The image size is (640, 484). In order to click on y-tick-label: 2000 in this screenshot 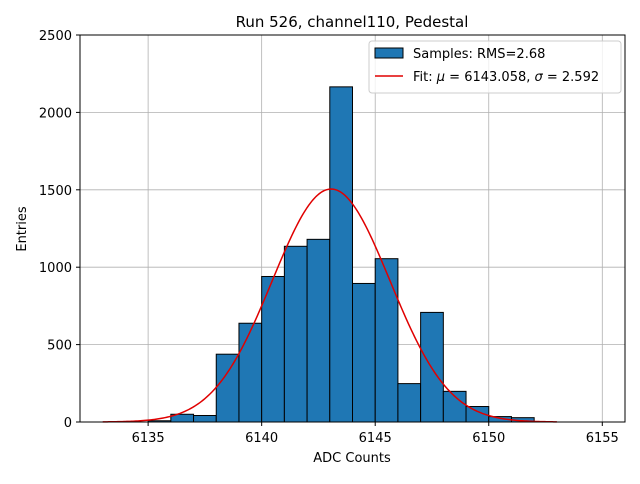, I will do `click(55, 113)`.